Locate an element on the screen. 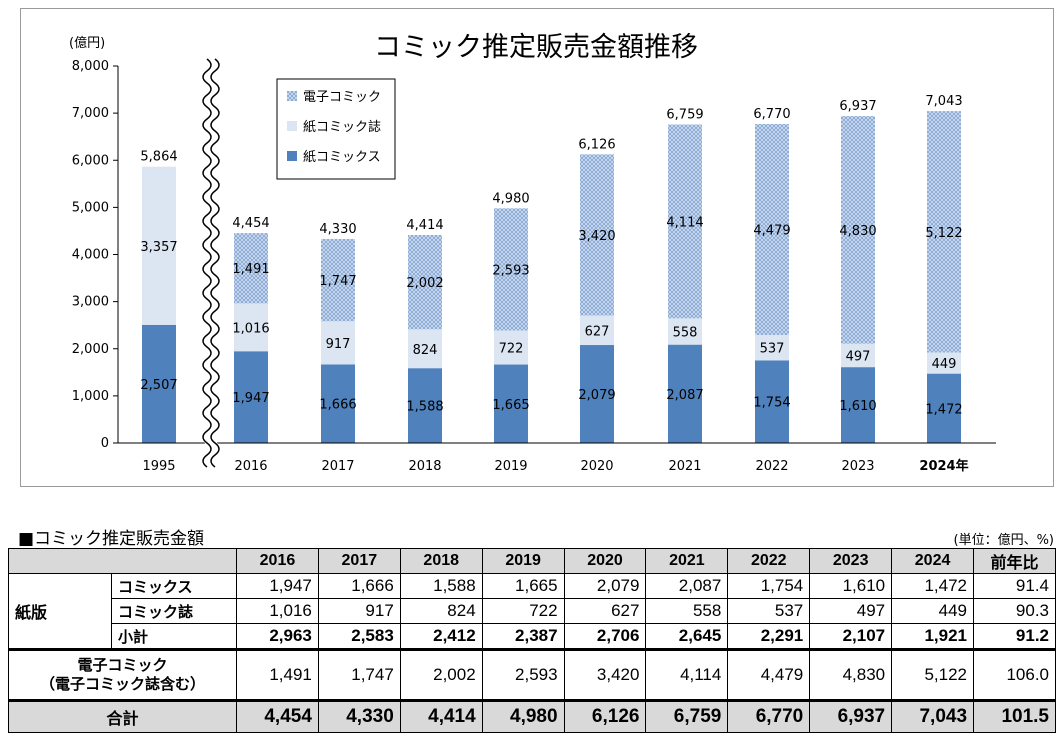 This screenshot has width=1062, height=744. row-label-total: 合計 is located at coordinates (122, 716).